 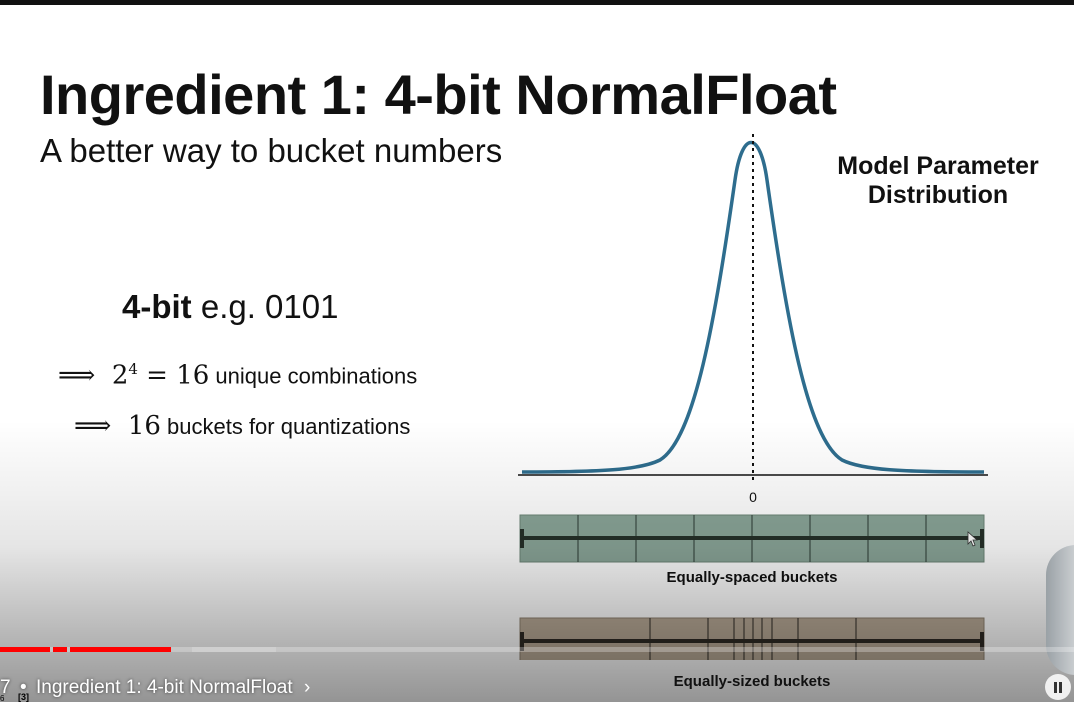 I want to click on top-edge-bar, so click(x=537, y=2).